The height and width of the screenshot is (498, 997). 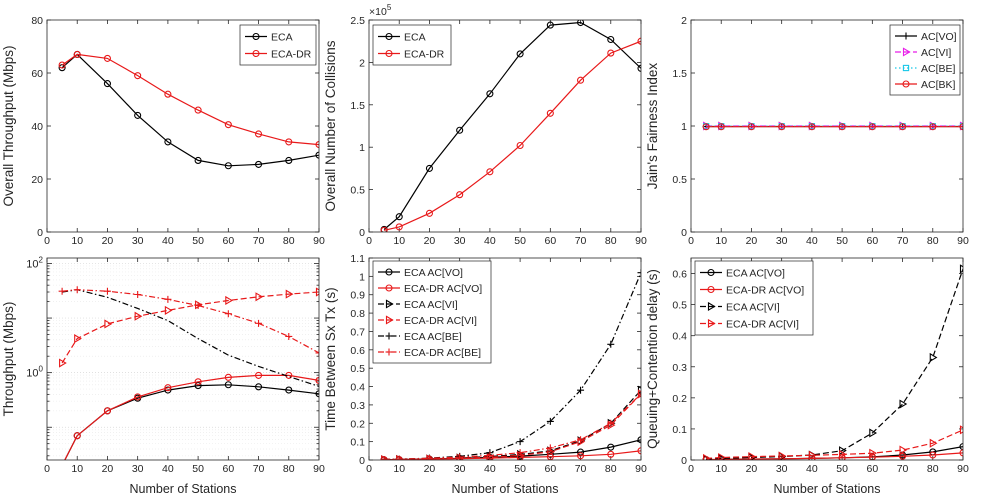 I want to click on legend-label: ECA-DR, so click(x=424, y=55).